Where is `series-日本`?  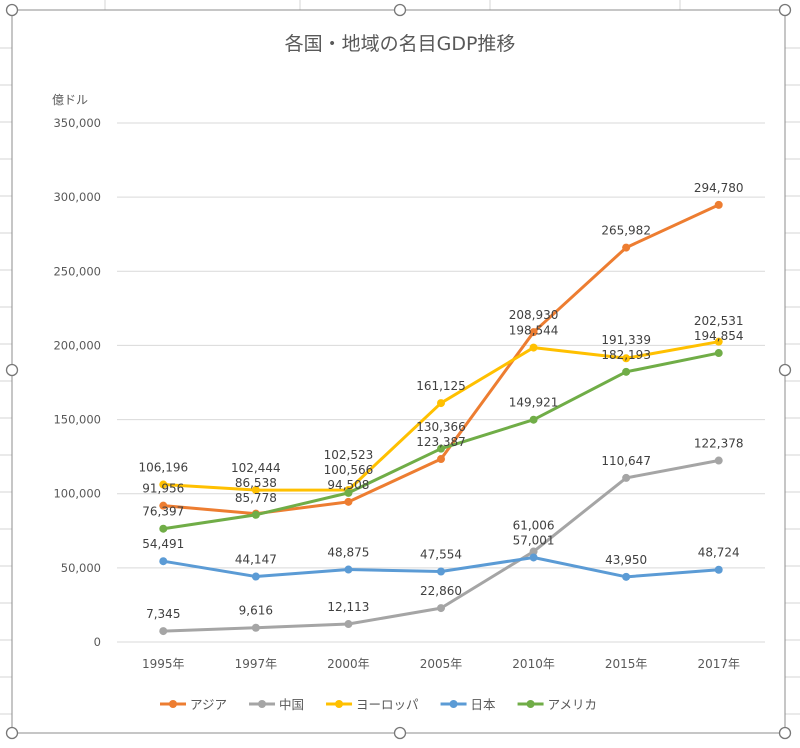
series-日本 is located at coordinates (441, 567).